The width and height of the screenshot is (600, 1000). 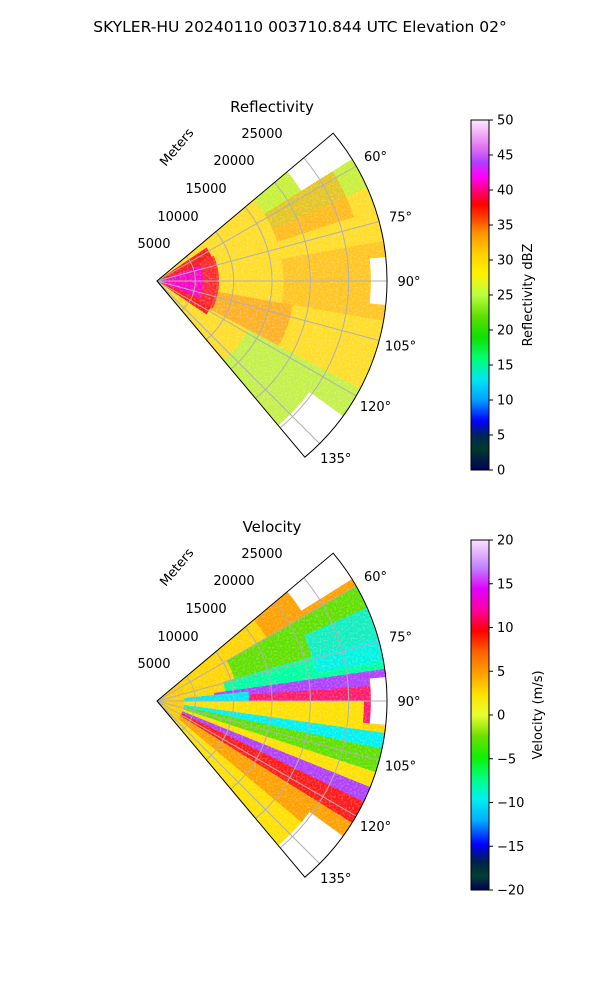 I want to click on velocity-frame, so click(x=272, y=715).